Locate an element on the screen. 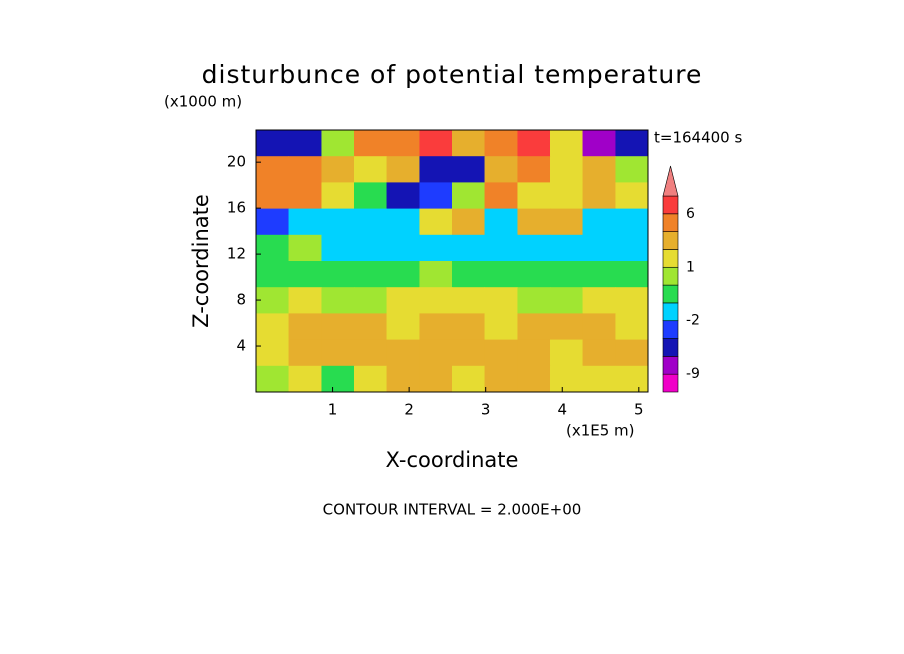  x-tick-label: 4 is located at coordinates (562, 410).